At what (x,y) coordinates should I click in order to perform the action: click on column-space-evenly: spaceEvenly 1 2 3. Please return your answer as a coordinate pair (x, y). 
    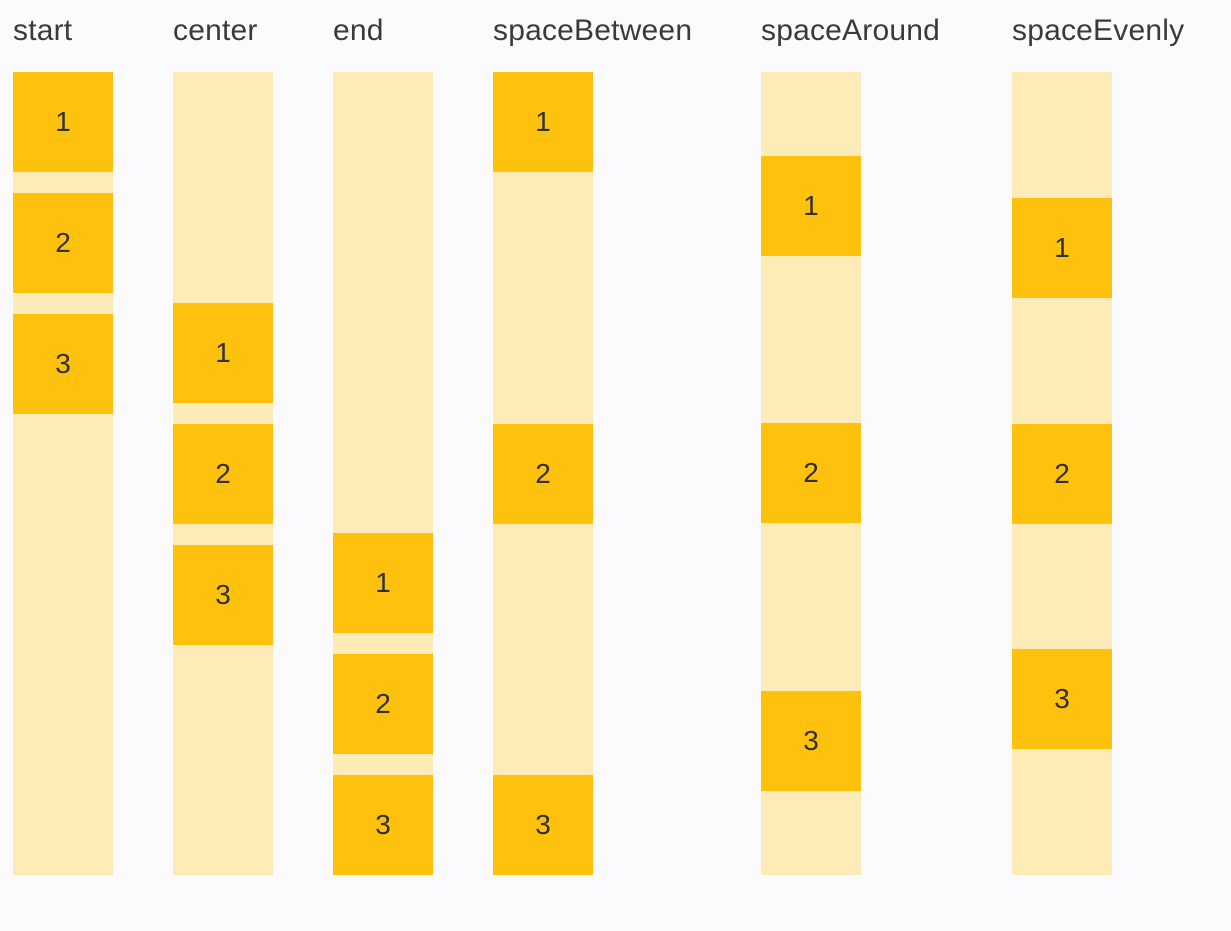
    Looking at the image, I should click on (1100, 442).